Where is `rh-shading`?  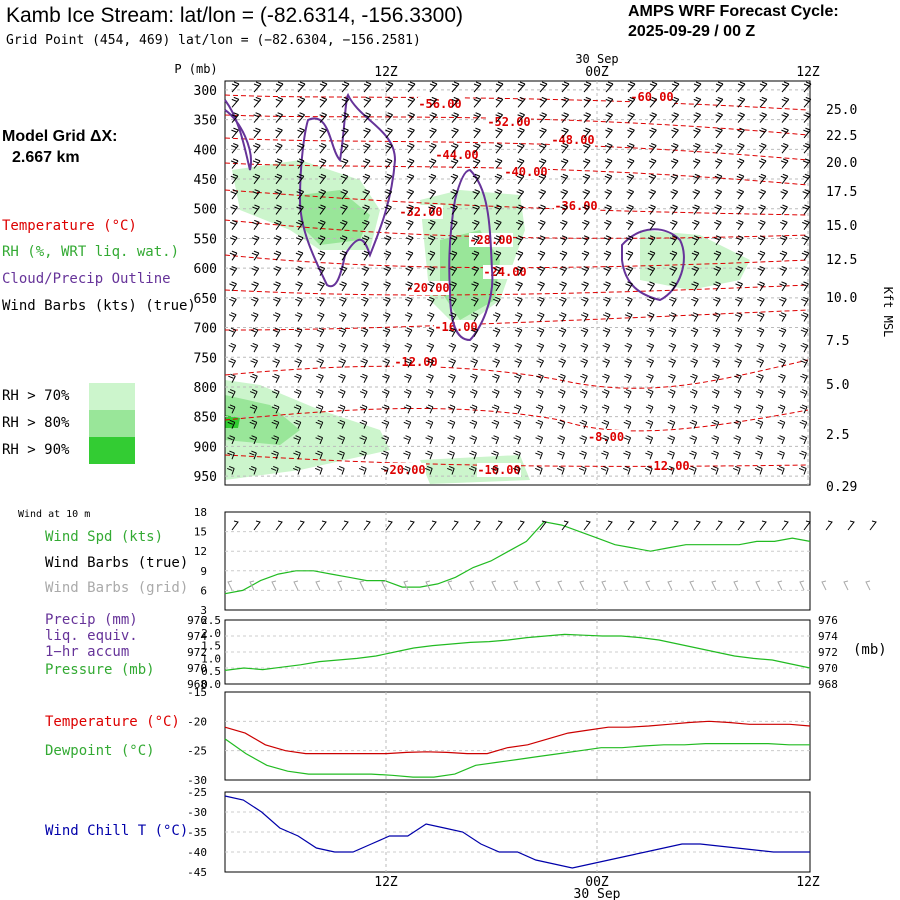
rh-shading is located at coordinates (335, 217).